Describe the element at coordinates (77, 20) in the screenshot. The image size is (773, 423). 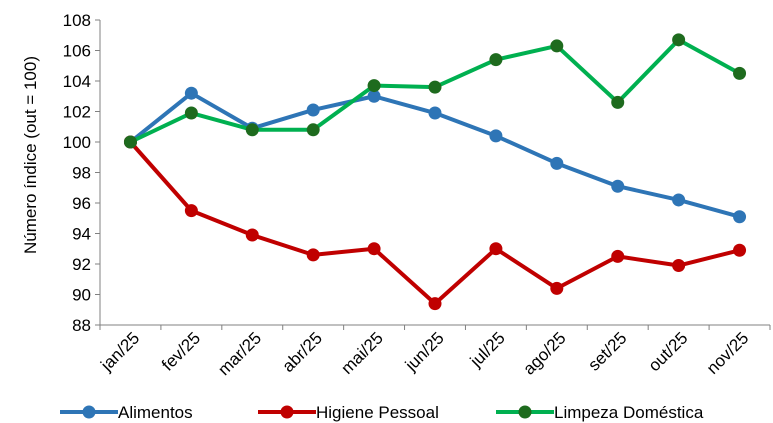
I see `y-tick-label: 108` at that location.